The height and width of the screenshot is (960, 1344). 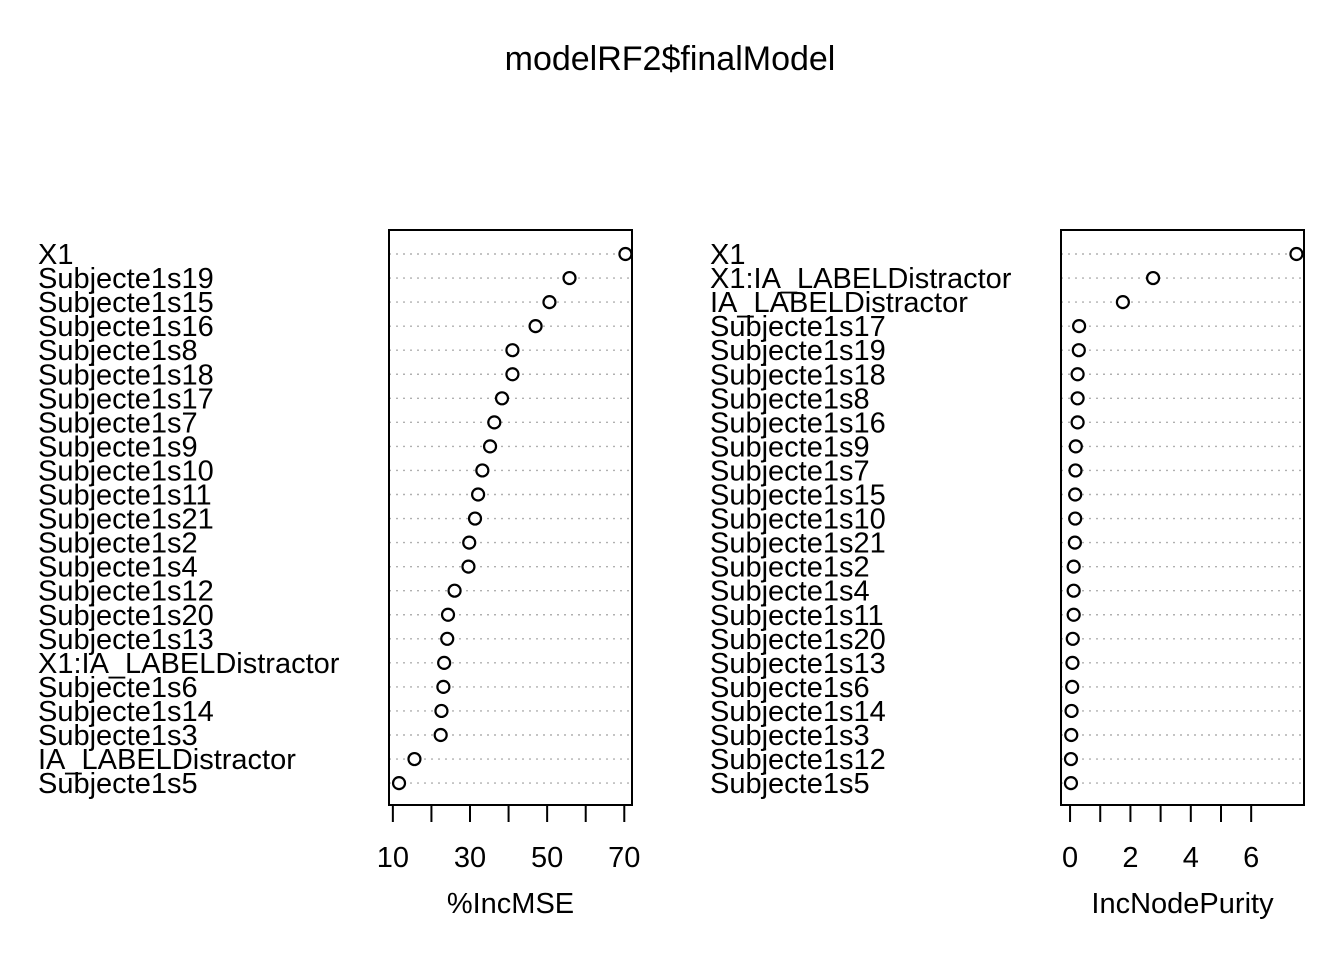 I want to click on x-axis-label: IncNodePurity, so click(x=1182, y=904).